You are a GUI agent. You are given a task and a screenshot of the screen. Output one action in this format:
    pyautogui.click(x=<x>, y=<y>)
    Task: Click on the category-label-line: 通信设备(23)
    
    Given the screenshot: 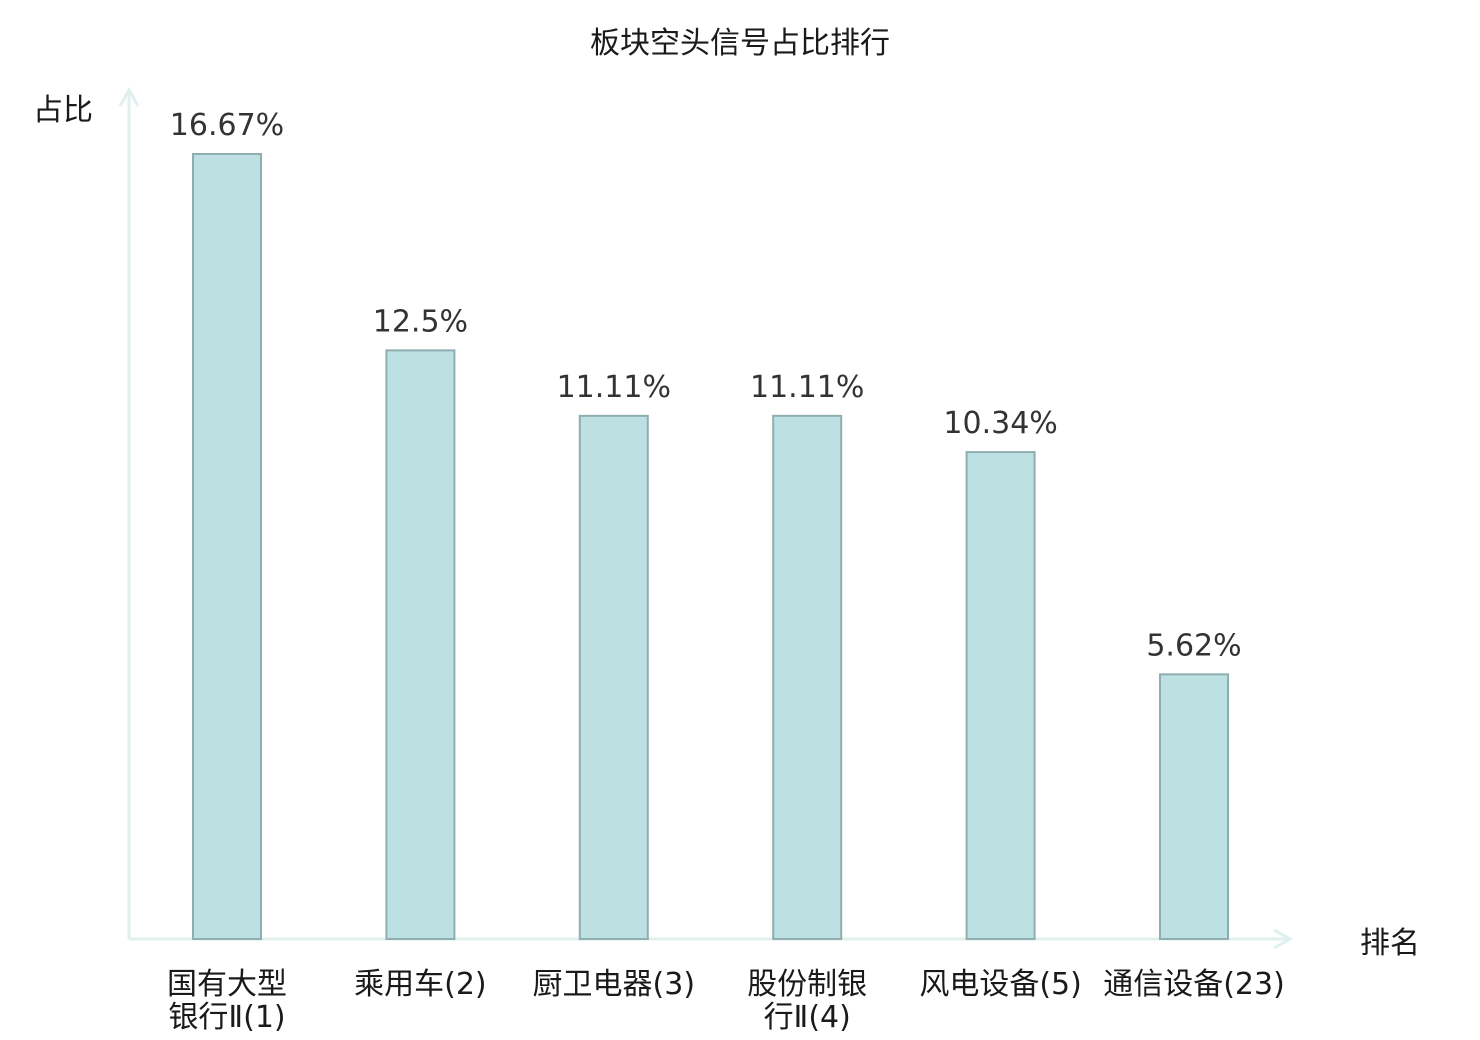 What is the action you would take?
    pyautogui.click(x=1194, y=984)
    